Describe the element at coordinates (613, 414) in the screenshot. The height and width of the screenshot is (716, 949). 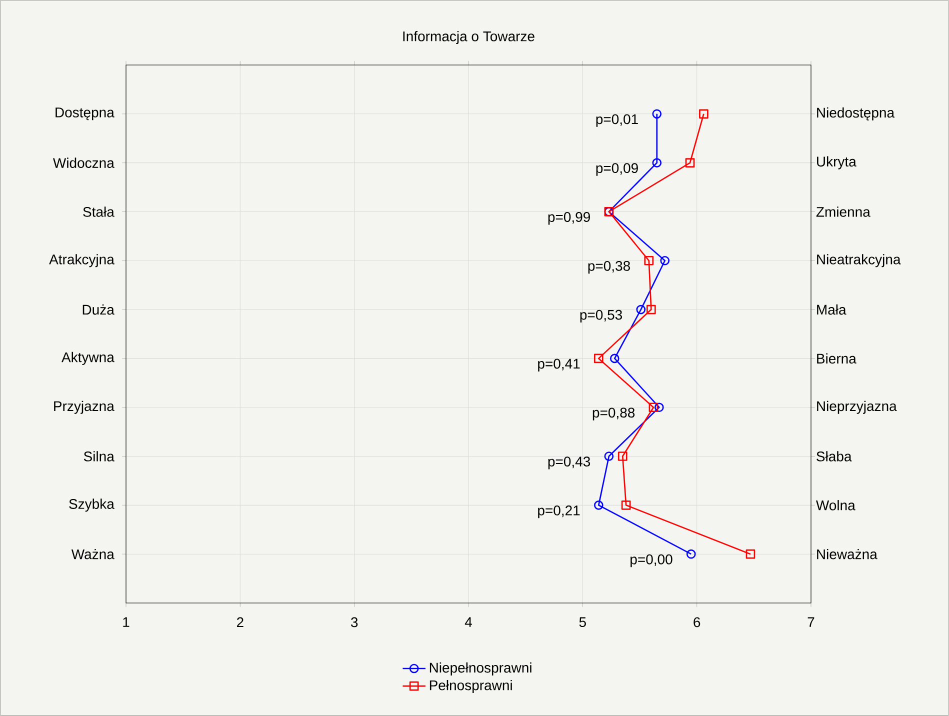
I see `annotation: p=0,88` at that location.